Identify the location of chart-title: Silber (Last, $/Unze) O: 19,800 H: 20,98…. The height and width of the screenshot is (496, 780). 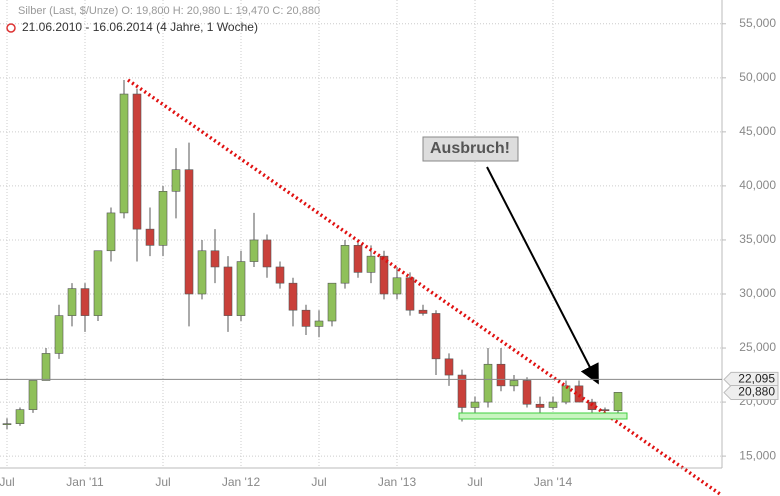
(169, 11).